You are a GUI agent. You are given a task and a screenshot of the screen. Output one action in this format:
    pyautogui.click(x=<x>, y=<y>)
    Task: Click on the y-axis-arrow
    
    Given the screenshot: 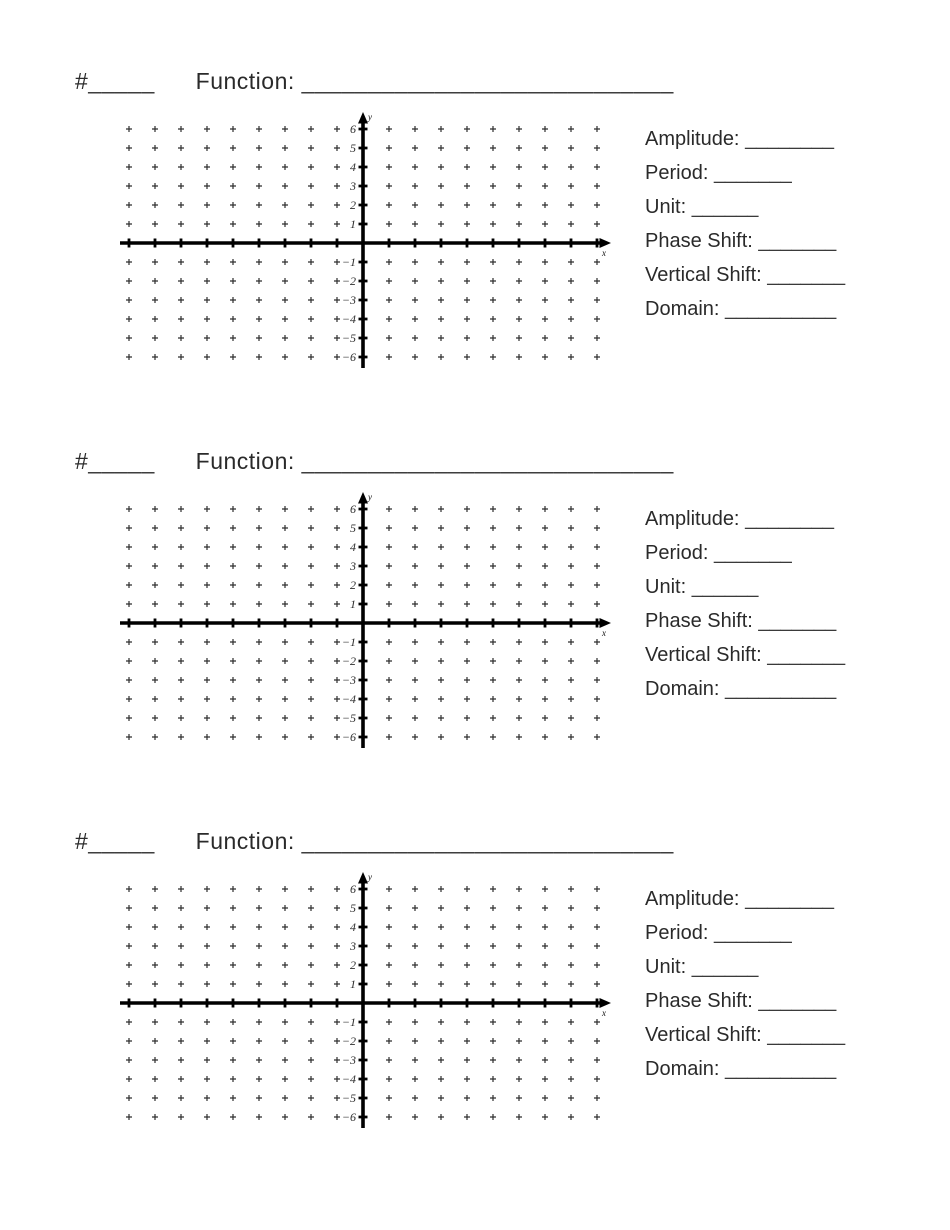 What is the action you would take?
    pyautogui.click(x=363, y=118)
    